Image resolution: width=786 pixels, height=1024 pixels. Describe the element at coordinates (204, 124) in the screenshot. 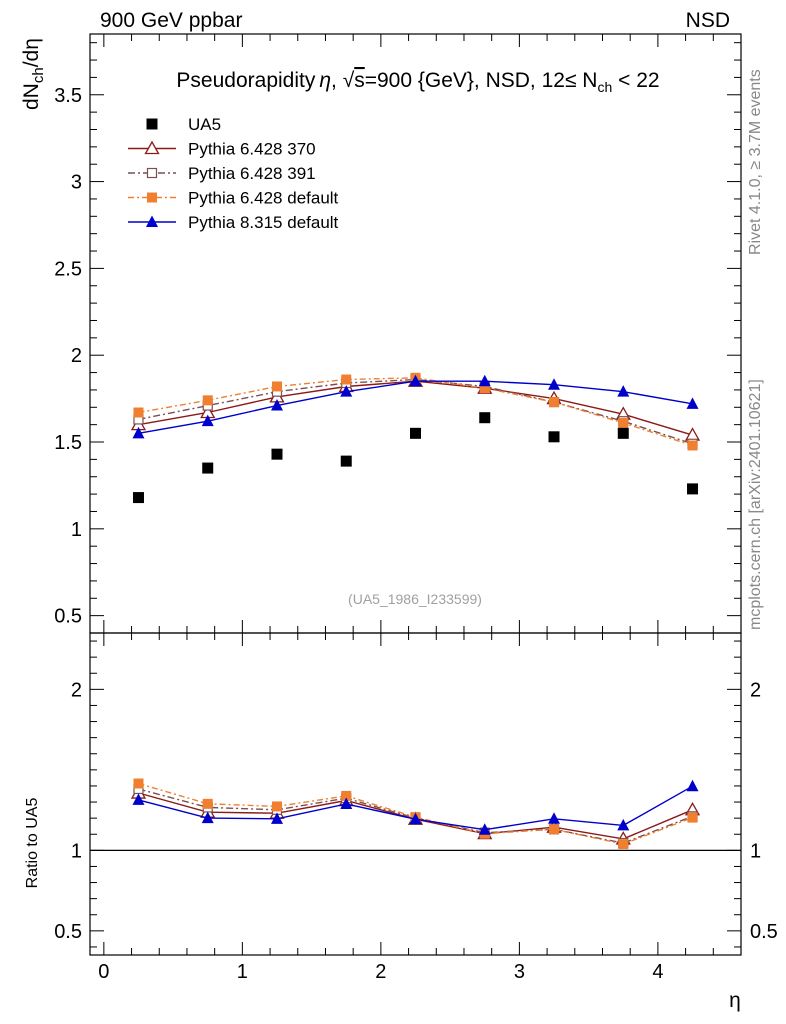

I see `legend-label: UA5` at that location.